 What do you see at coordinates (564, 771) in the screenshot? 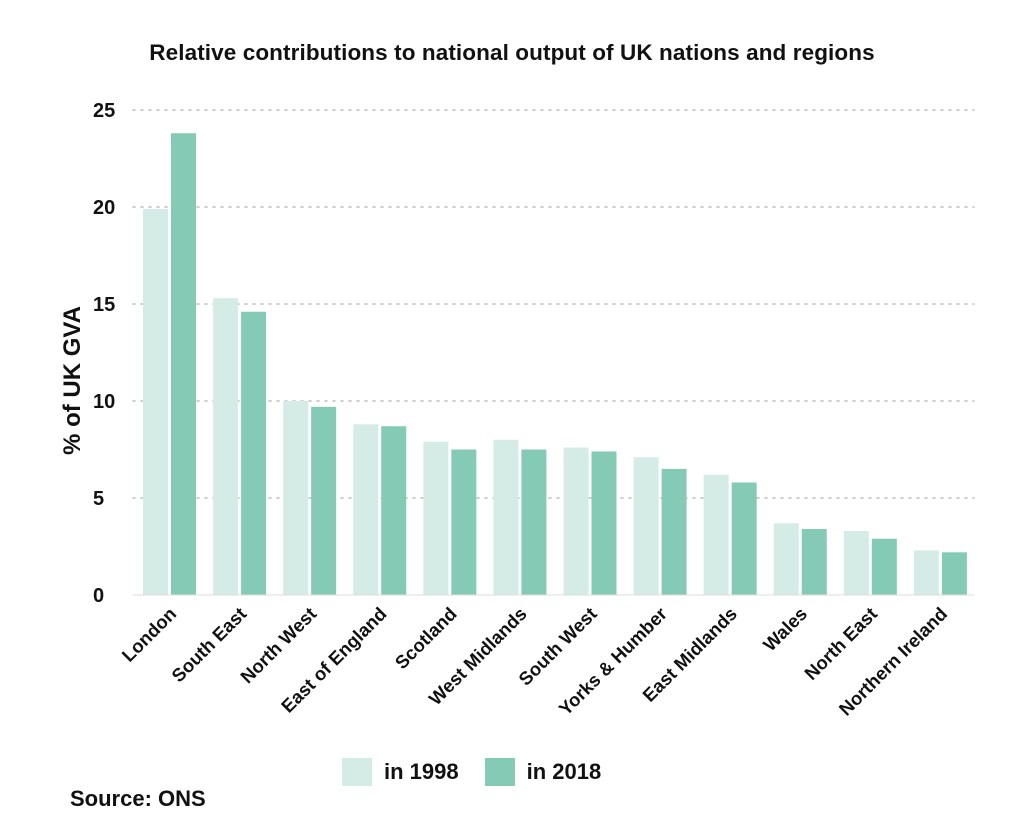
I see `legend-label-2018: in 2018` at bounding box center [564, 771].